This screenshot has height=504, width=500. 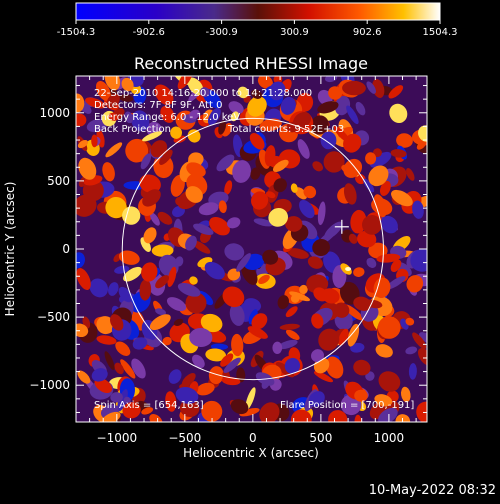 What do you see at coordinates (432, 490) in the screenshot?
I see `footer-timestamp: 10-May-2022 08:32` at bounding box center [432, 490].